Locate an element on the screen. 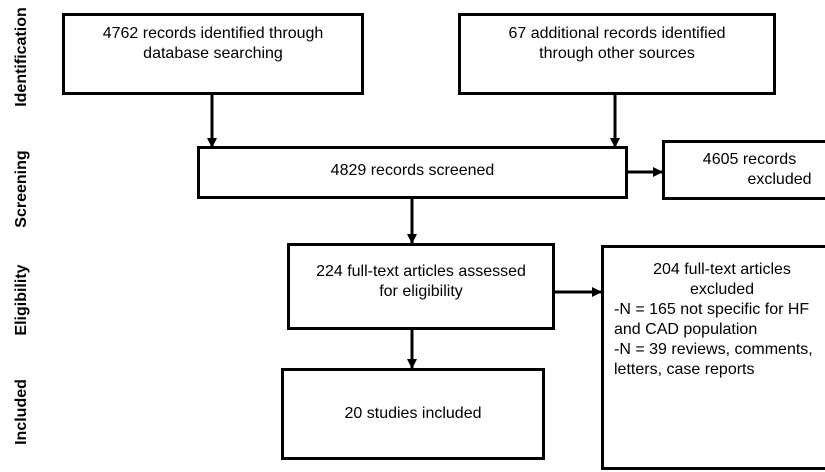 This screenshot has width=825, height=472. box-database-line2: database searching is located at coordinates (213, 53).